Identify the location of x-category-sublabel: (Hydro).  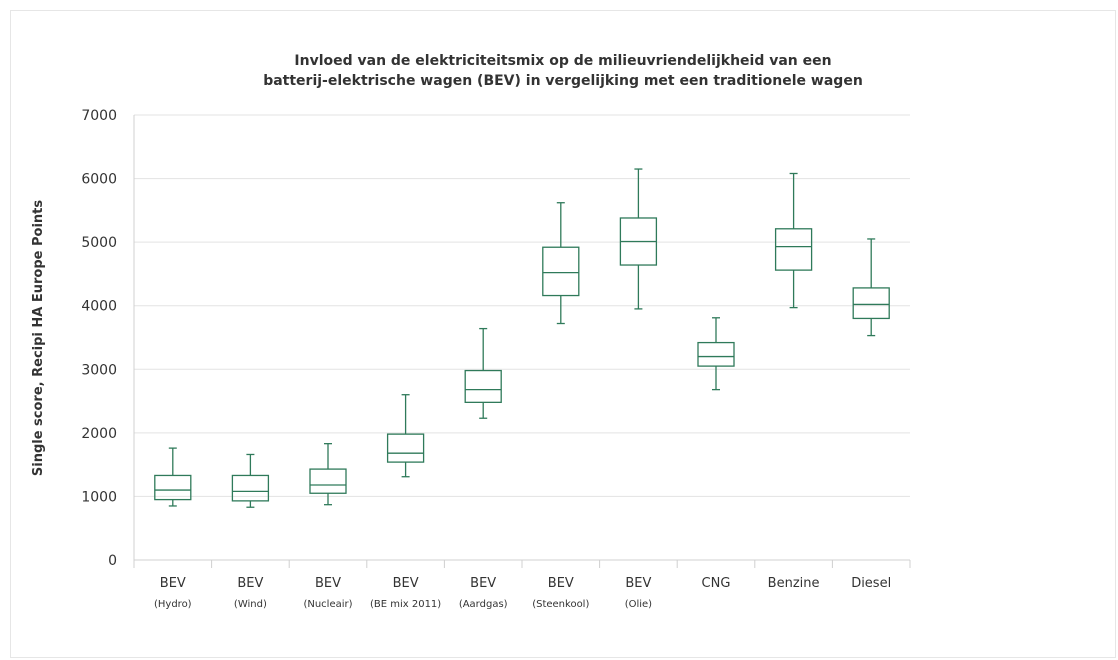
(173, 604).